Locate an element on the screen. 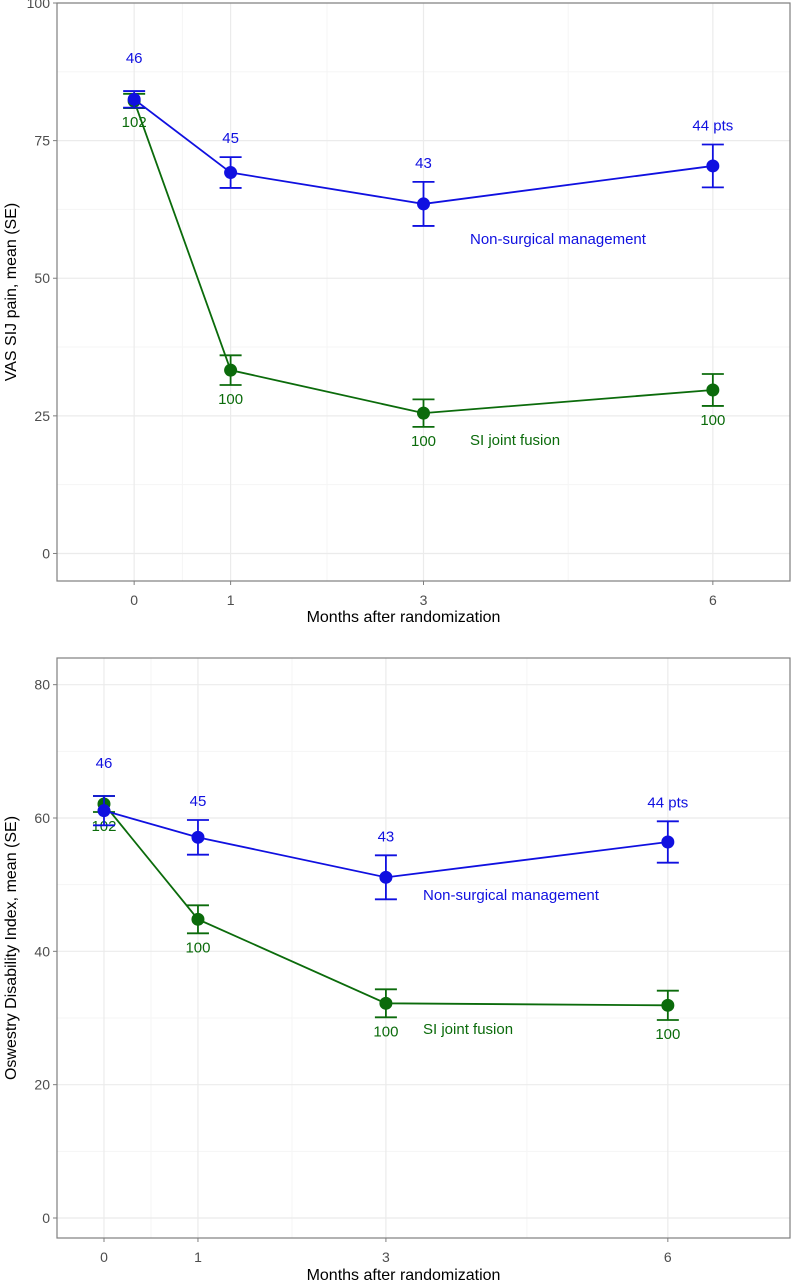 The height and width of the screenshot is (1280, 793). y-tick-label: 75 is located at coordinates (42, 141).